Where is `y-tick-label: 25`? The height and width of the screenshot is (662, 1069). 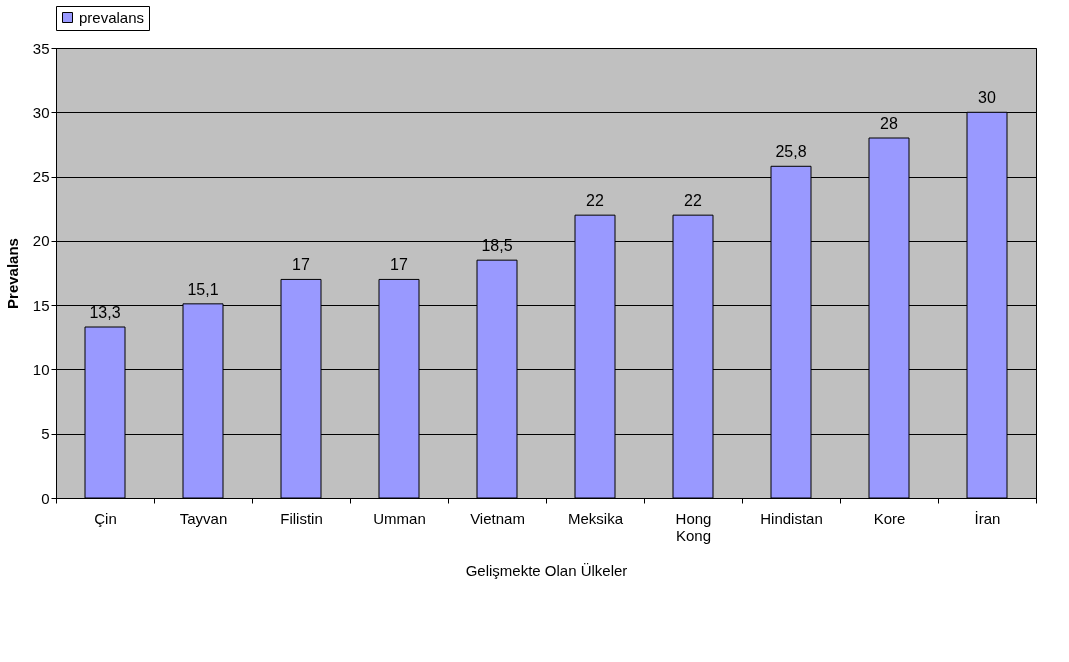 y-tick-label: 25 is located at coordinates (41, 177).